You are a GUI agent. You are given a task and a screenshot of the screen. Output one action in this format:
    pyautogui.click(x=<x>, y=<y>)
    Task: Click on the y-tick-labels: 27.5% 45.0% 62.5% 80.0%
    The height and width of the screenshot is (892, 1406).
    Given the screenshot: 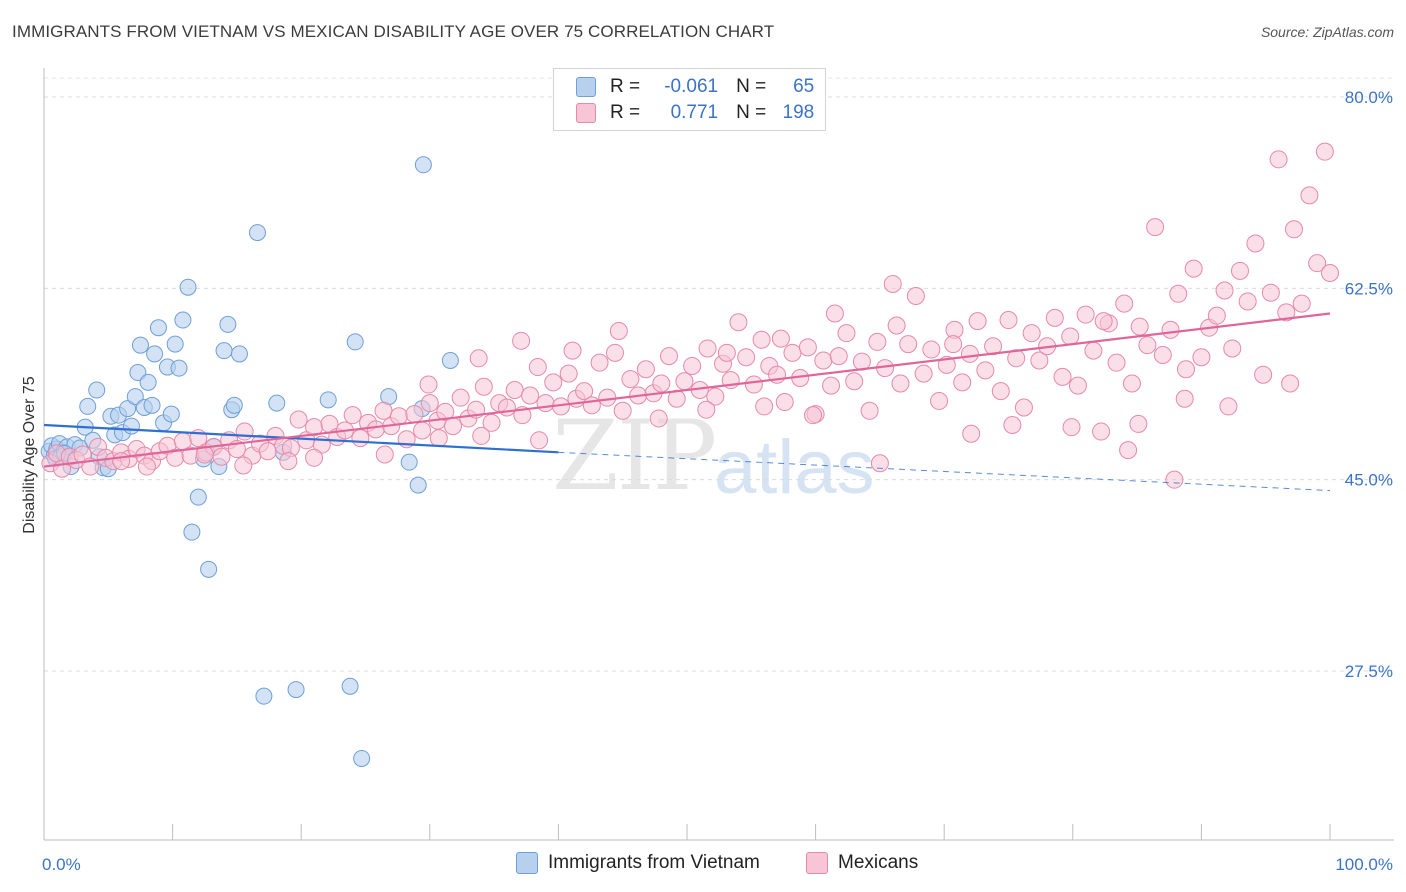 What is the action you would take?
    pyautogui.click(x=1369, y=384)
    